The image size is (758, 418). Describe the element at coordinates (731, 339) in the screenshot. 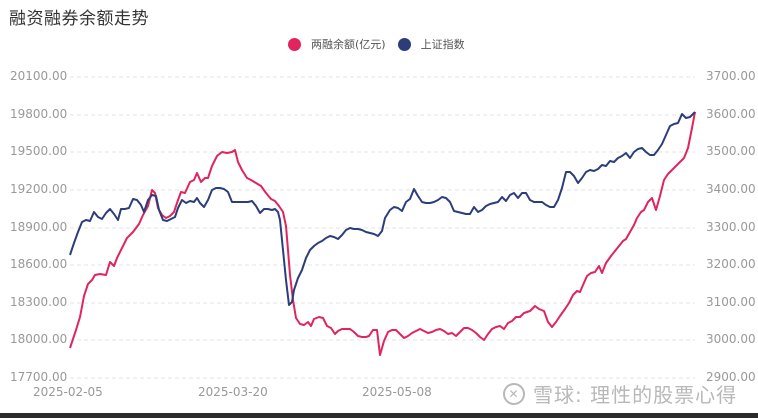

I see `y-tick-right: 3000.00` at that location.